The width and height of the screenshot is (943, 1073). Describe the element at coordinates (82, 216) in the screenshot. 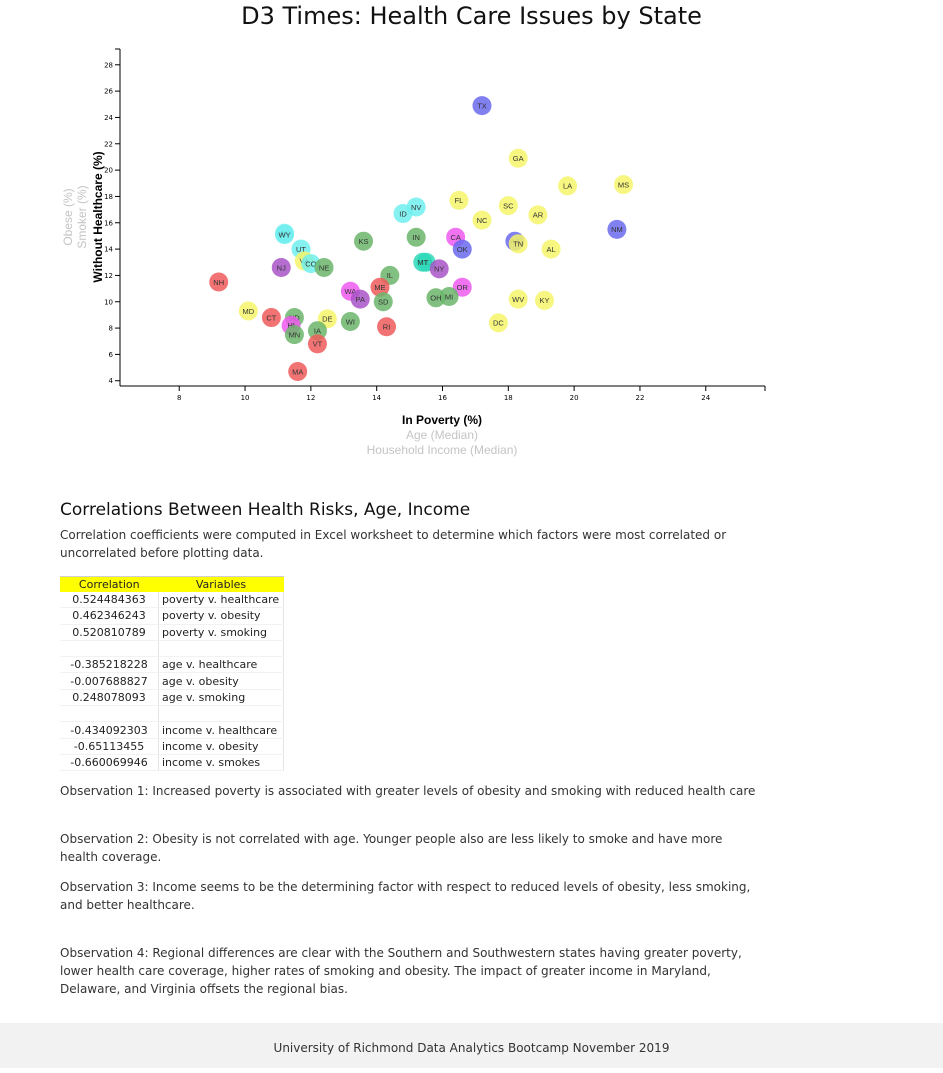

I see `y-axis-label-smoker: Smoker (%)` at that location.